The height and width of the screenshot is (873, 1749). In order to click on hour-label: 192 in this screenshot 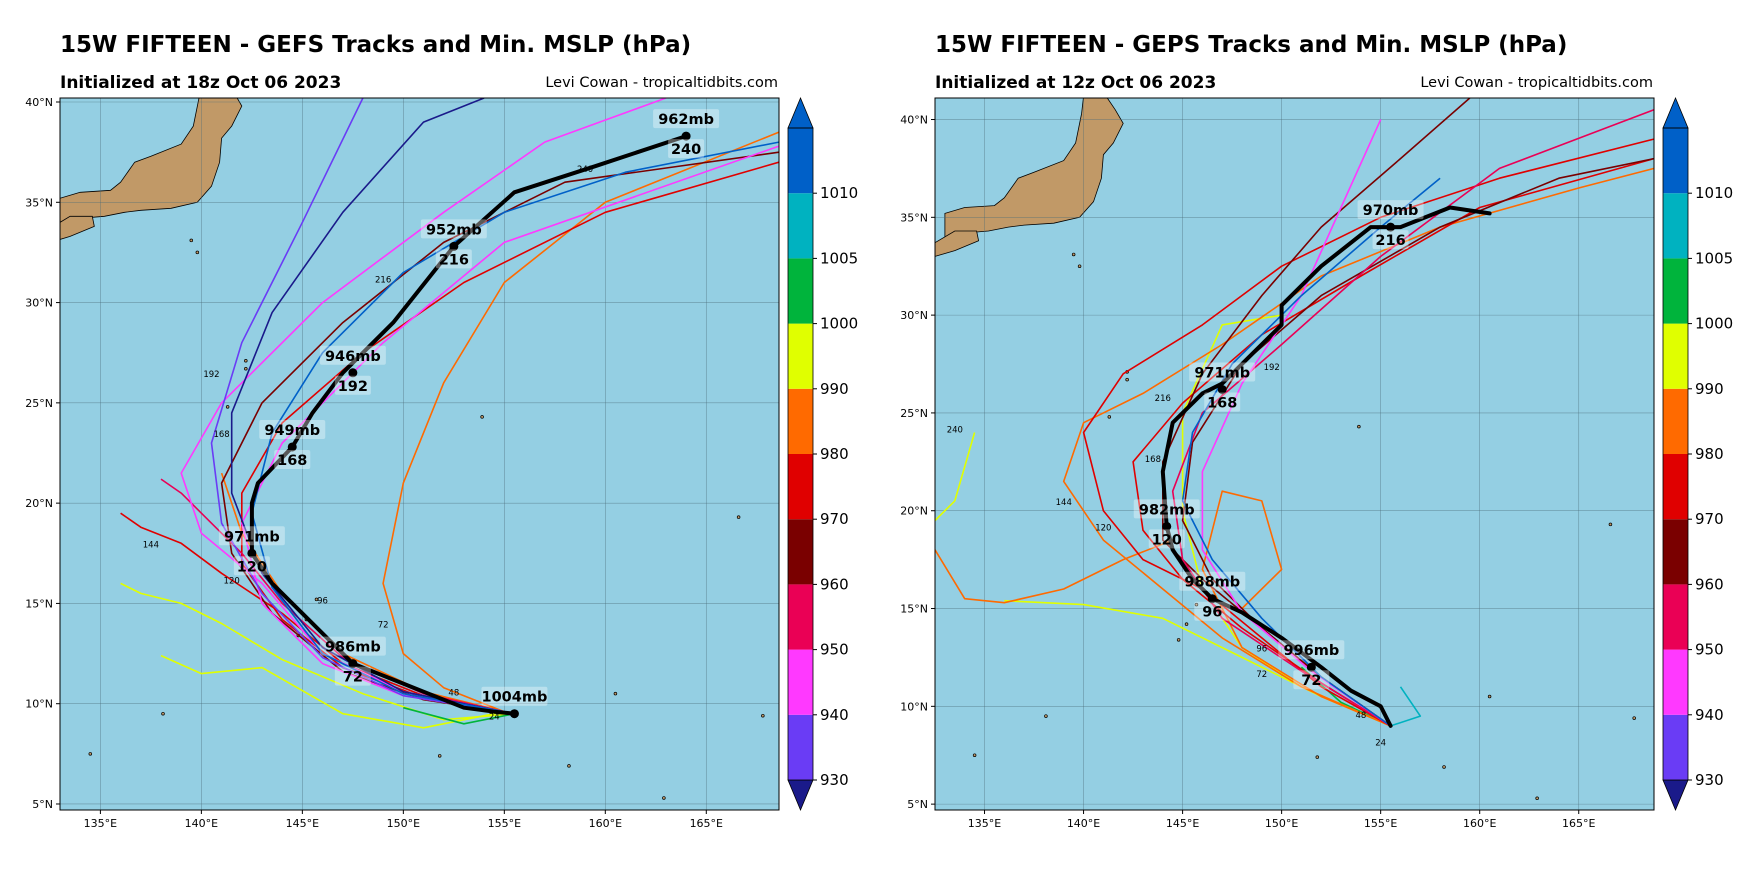, I will do `click(1272, 368)`.